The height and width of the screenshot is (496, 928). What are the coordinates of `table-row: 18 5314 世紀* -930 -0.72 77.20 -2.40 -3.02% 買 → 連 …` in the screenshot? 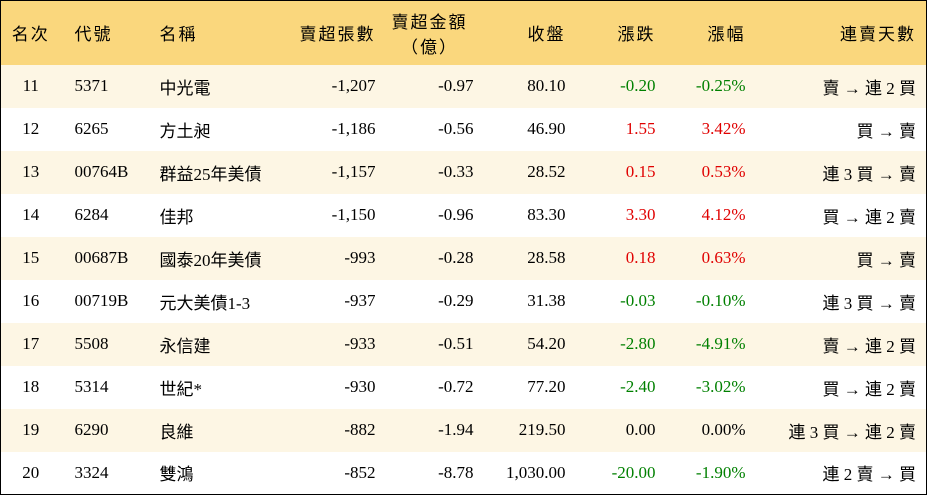 It's located at (463, 387).